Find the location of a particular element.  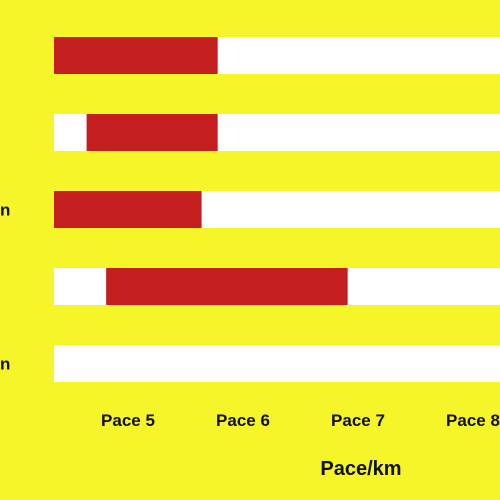

x-tick-label: Pace 5 is located at coordinates (128, 420).